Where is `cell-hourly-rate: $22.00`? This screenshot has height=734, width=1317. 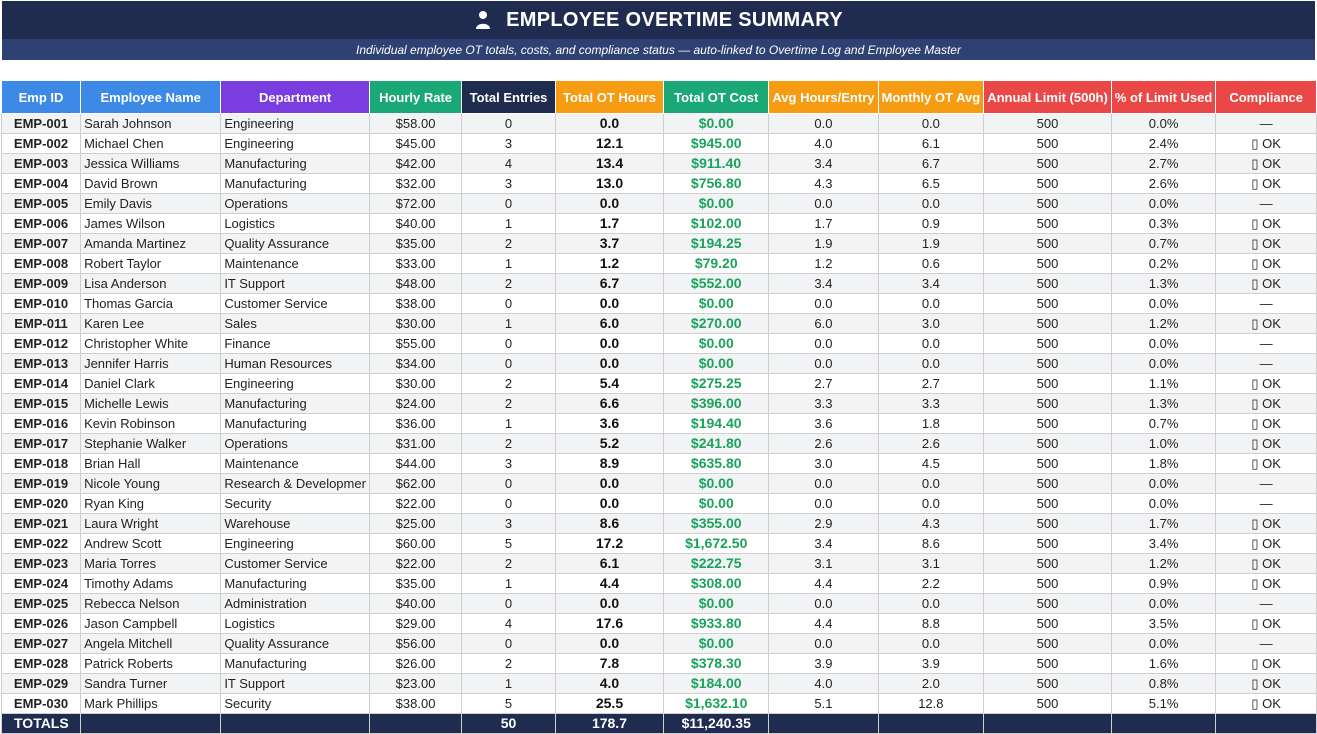
cell-hourly-rate: $22.00 is located at coordinates (415, 503).